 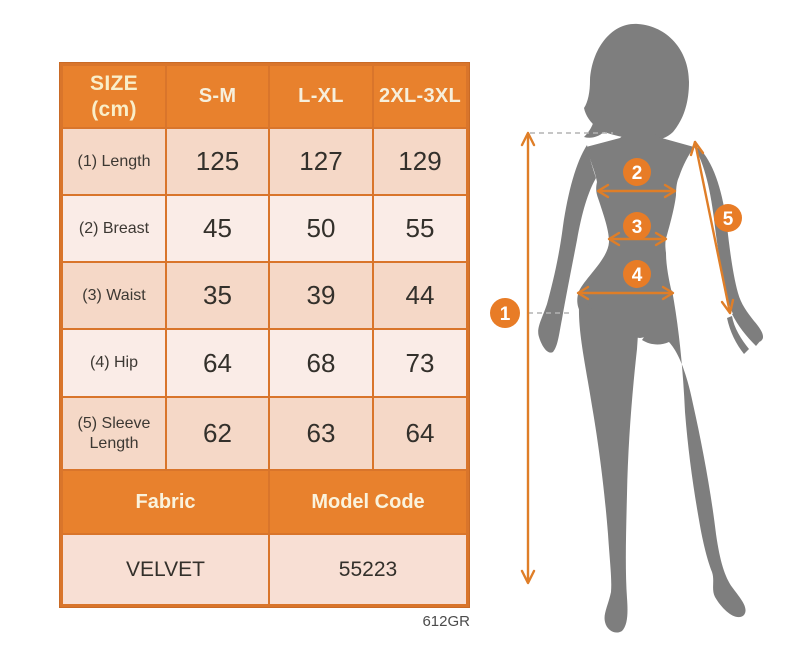 I want to click on value-breast-2xl: 55, so click(x=420, y=228).